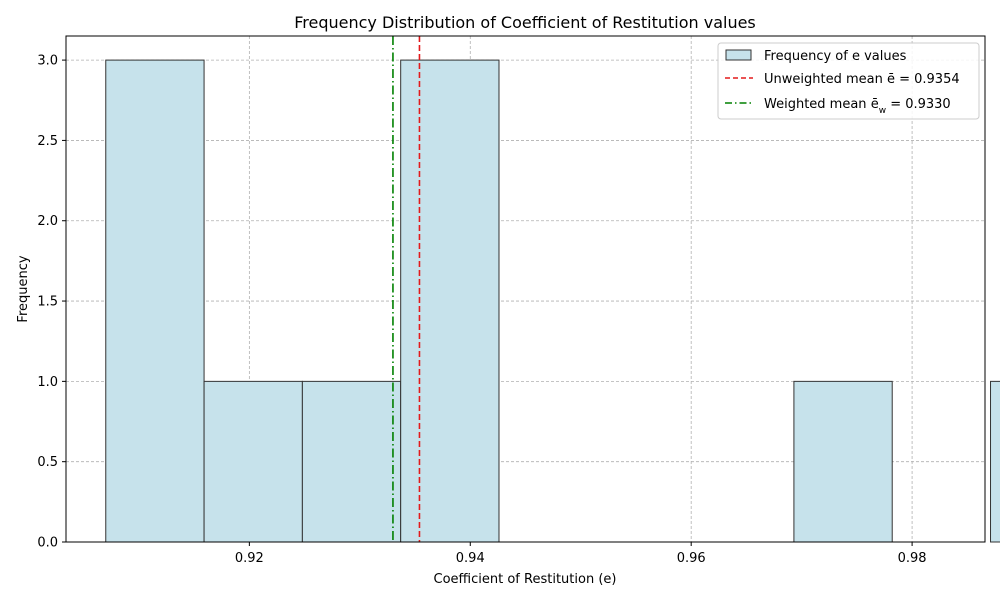 The height and width of the screenshot is (600, 1000). Describe the element at coordinates (406, 289) in the screenshot. I see `mean-lines-layer` at that location.